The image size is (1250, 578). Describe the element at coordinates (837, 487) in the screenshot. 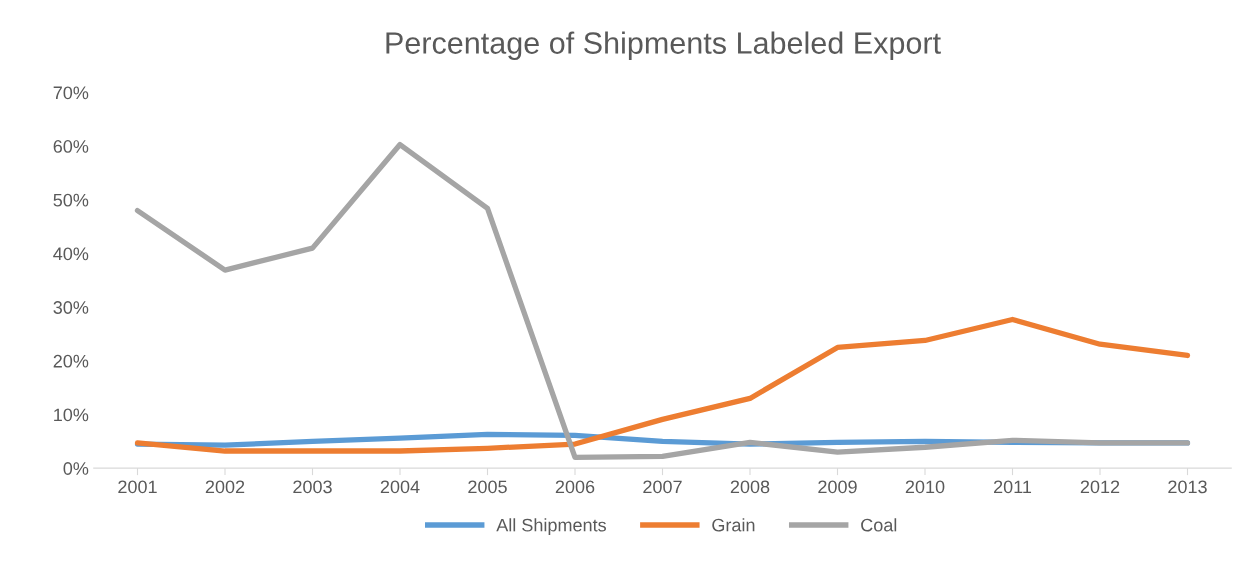

I see `x-tick-label: 2009` at that location.